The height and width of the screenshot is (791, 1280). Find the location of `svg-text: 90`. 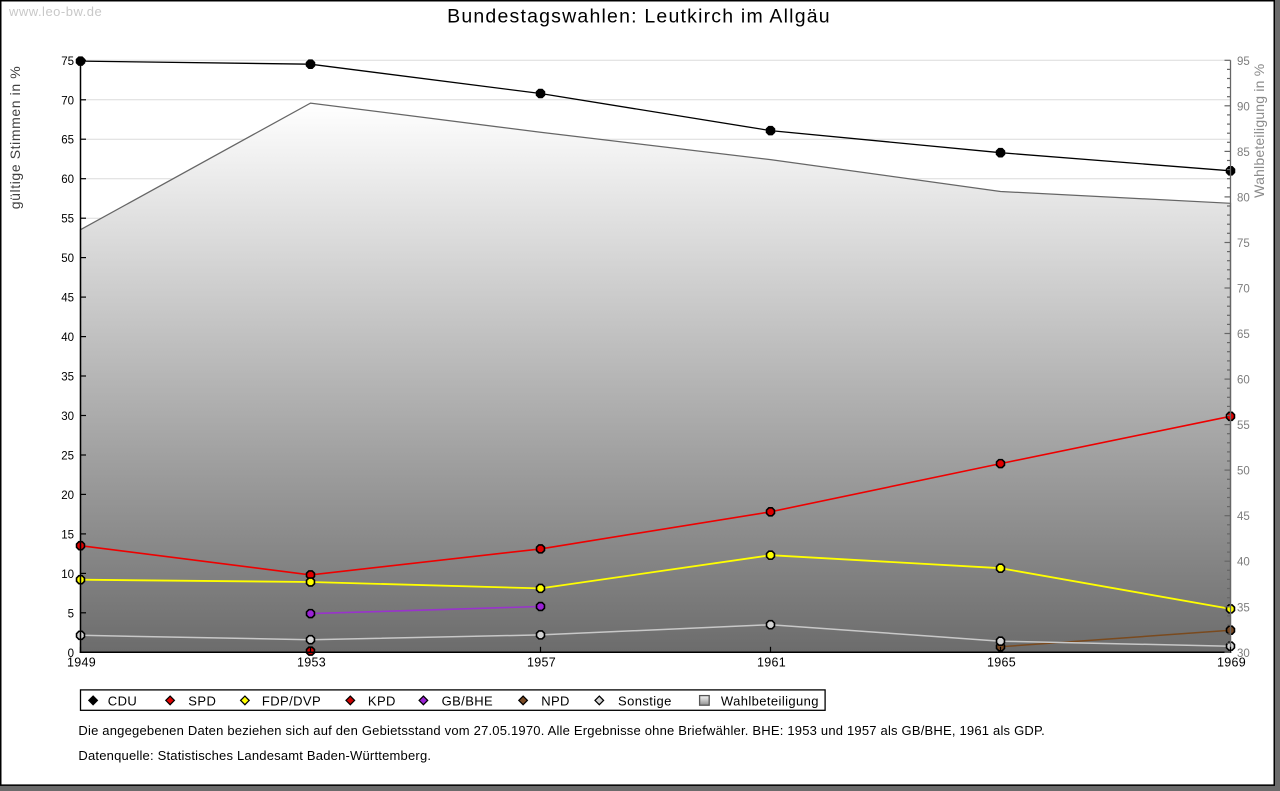

svg-text: 90 is located at coordinates (1243, 107).